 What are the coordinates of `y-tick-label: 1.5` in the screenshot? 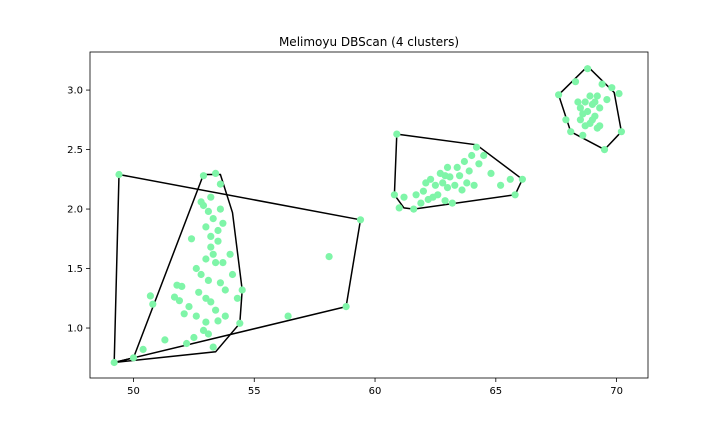 It's located at (75, 269).